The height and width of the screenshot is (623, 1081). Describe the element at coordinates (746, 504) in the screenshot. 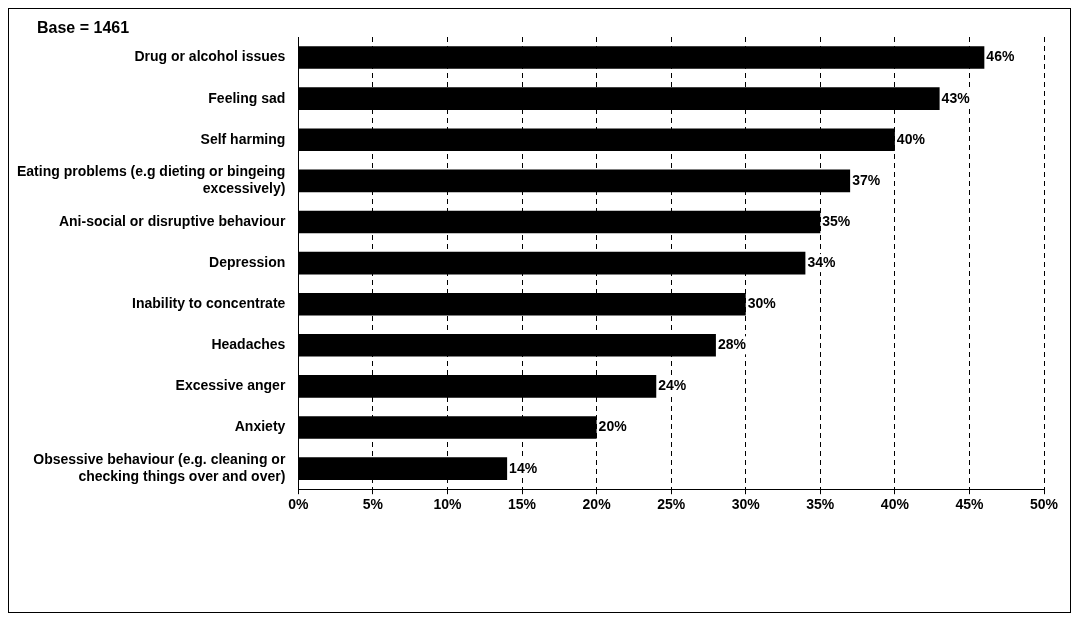

I see `x-tick-label: 30%` at that location.